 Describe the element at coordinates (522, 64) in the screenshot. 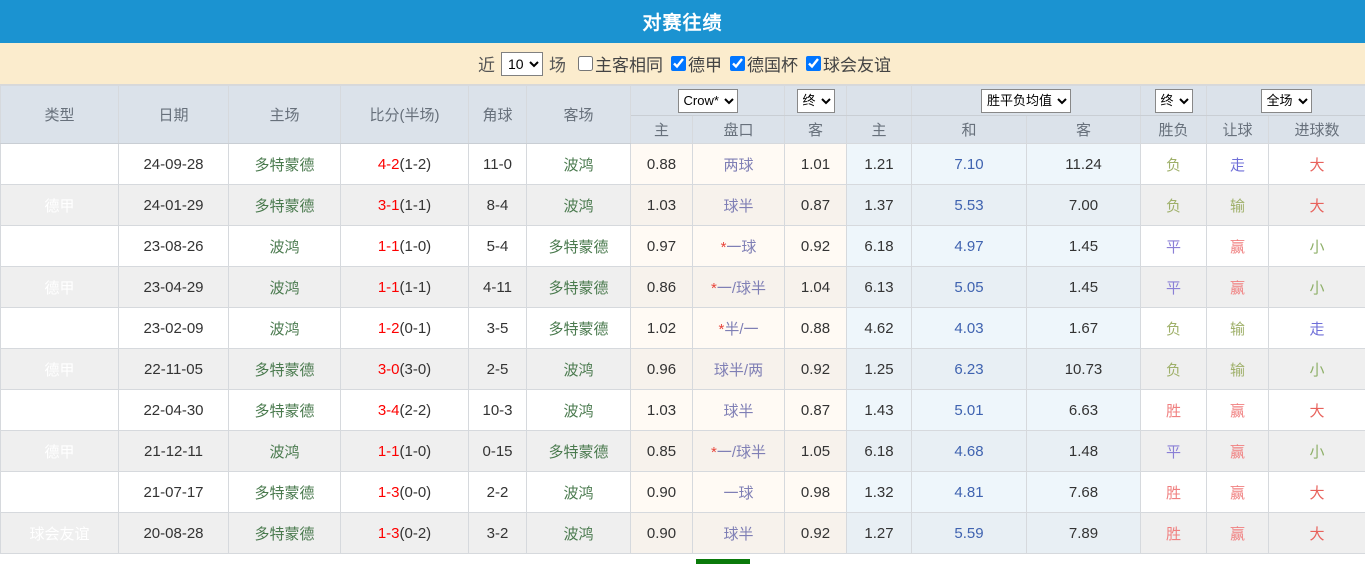

I see `match-count-select: 10` at that location.